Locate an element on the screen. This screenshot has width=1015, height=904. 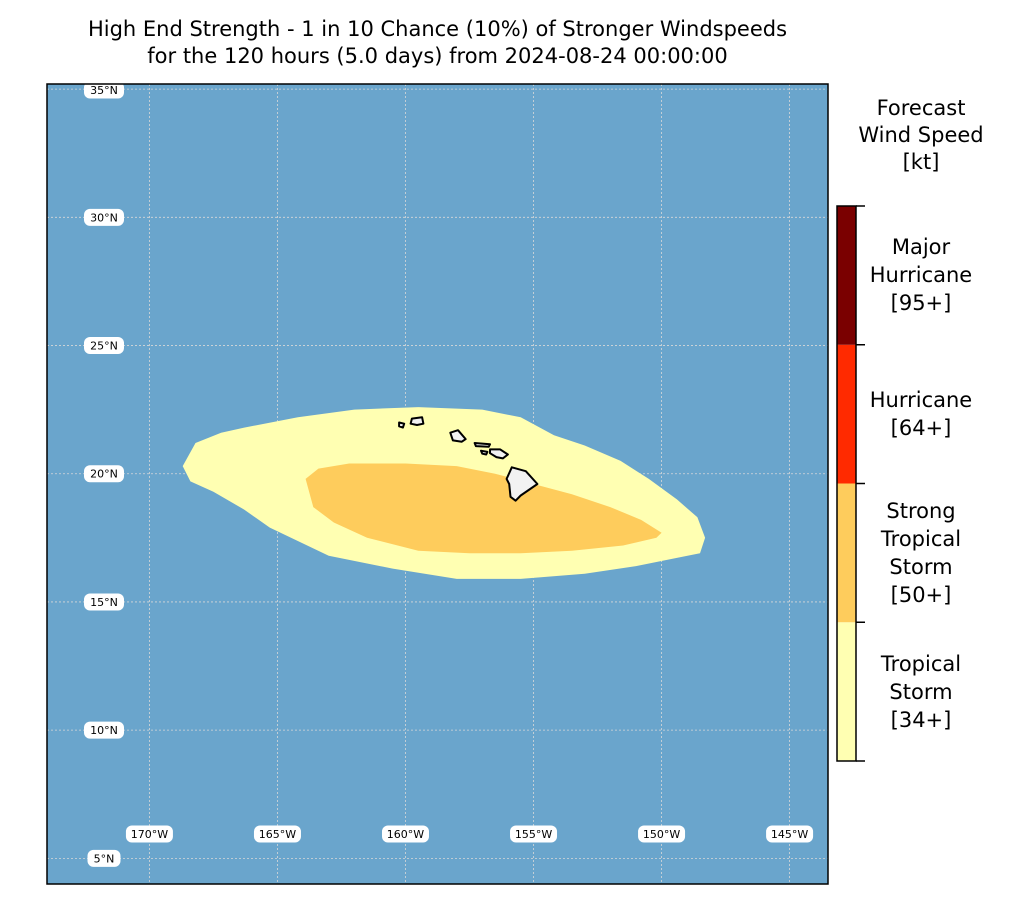
tick-label-text: 155°W is located at coordinates (533, 834).